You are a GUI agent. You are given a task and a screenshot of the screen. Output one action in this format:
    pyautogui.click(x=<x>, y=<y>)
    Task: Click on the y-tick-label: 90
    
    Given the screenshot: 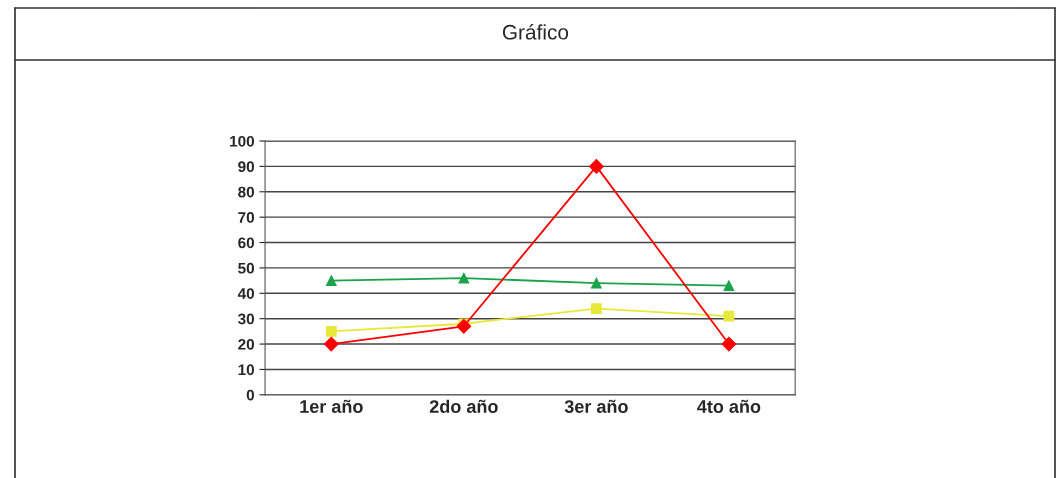 What is the action you would take?
    pyautogui.click(x=246, y=167)
    